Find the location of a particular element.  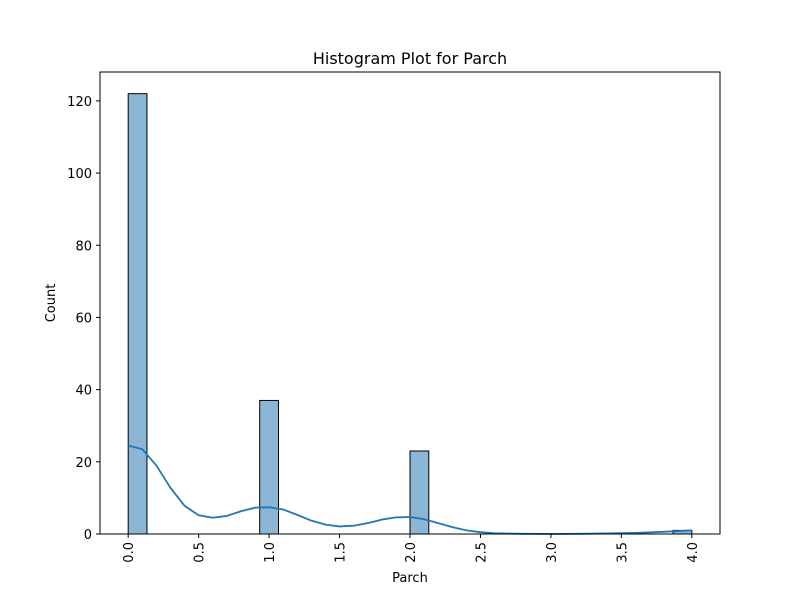

y-tick-label: 120 is located at coordinates (79, 102).